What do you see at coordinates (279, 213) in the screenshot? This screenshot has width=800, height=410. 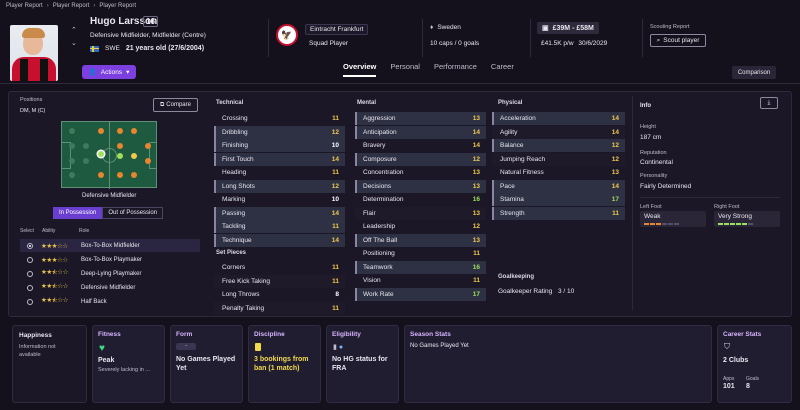 I see `attribute-row-passing: Passing 14` at bounding box center [279, 213].